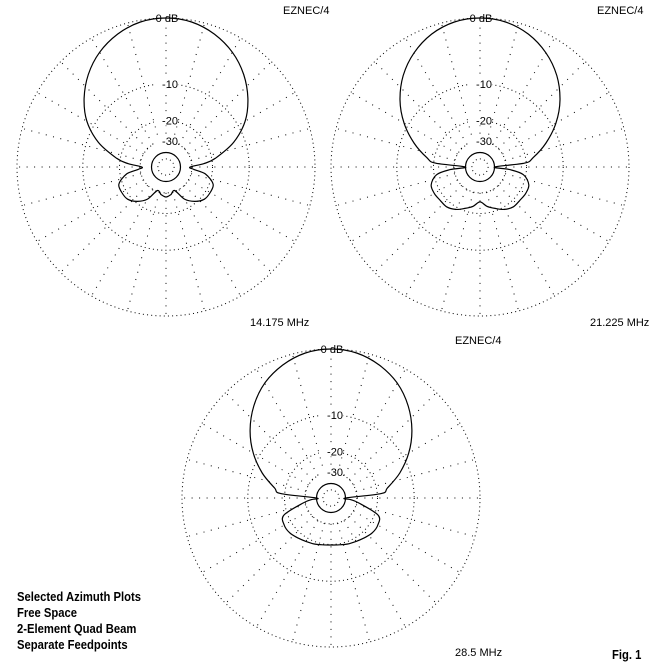  Describe the element at coordinates (77, 629) in the screenshot. I see `note-line: 2-Element Quad Beam` at that location.